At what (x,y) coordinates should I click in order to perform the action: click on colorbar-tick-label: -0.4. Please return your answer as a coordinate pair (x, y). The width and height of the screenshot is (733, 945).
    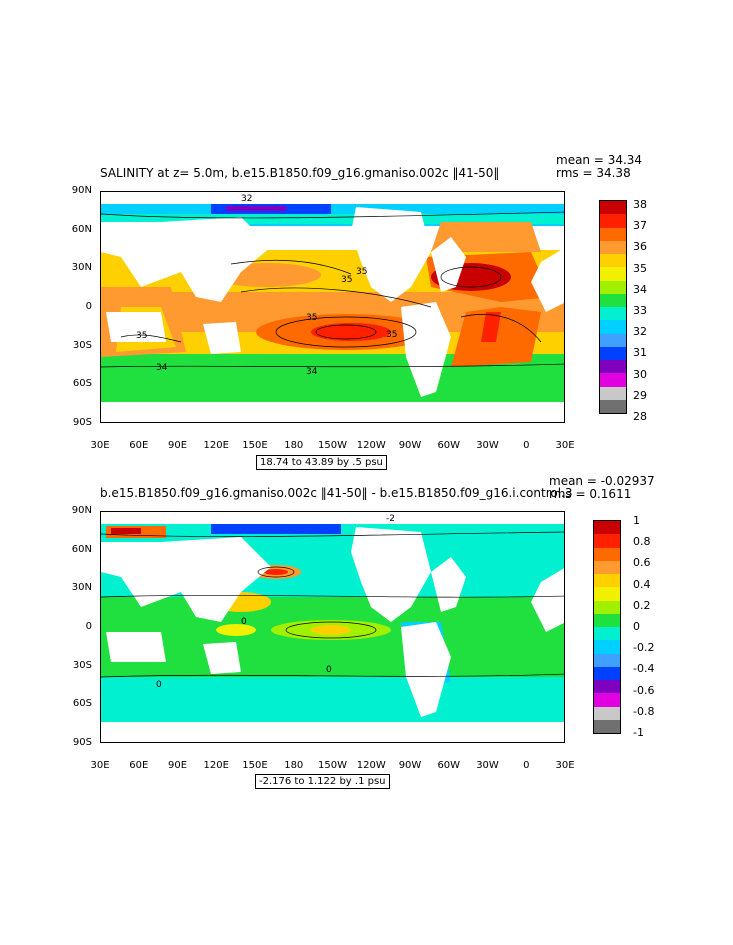
    Looking at the image, I should click on (644, 669).